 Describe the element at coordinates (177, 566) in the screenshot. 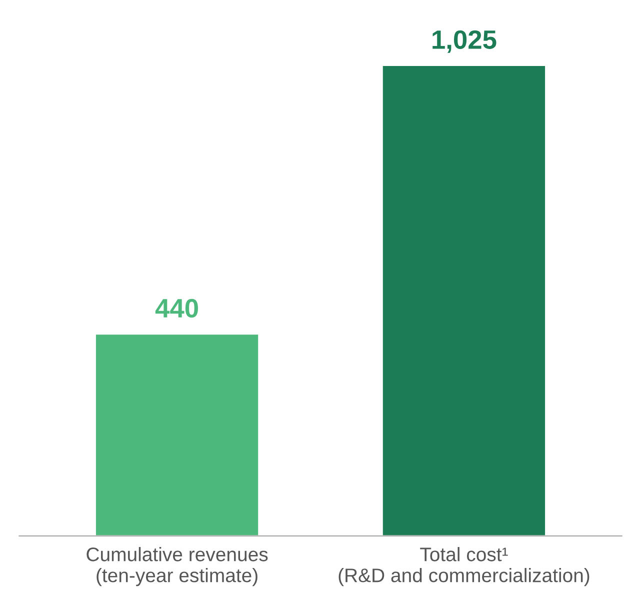

I see `x-tick-label: Cumulative revenues (ten-year estimate)` at that location.